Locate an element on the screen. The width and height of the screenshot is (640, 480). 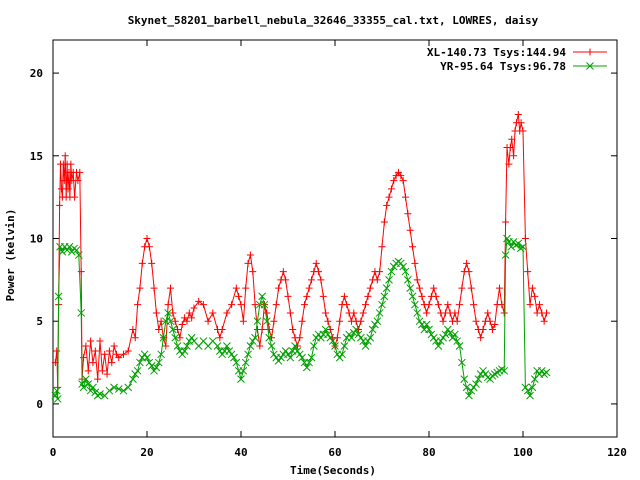
x-tick-label: 0 is located at coordinates (53, 452).